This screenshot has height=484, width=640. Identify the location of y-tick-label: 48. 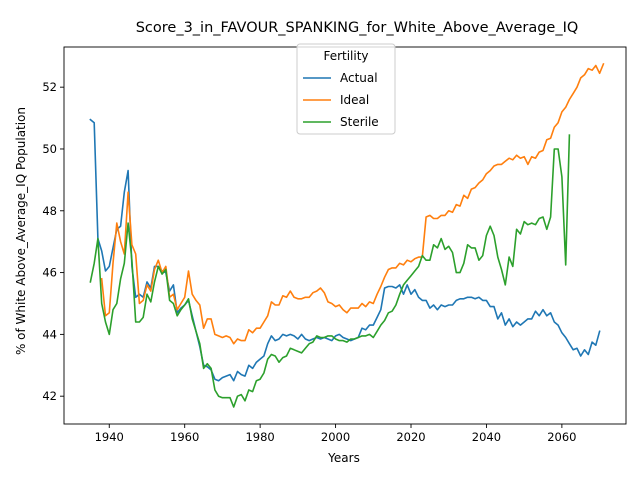
(49, 211).